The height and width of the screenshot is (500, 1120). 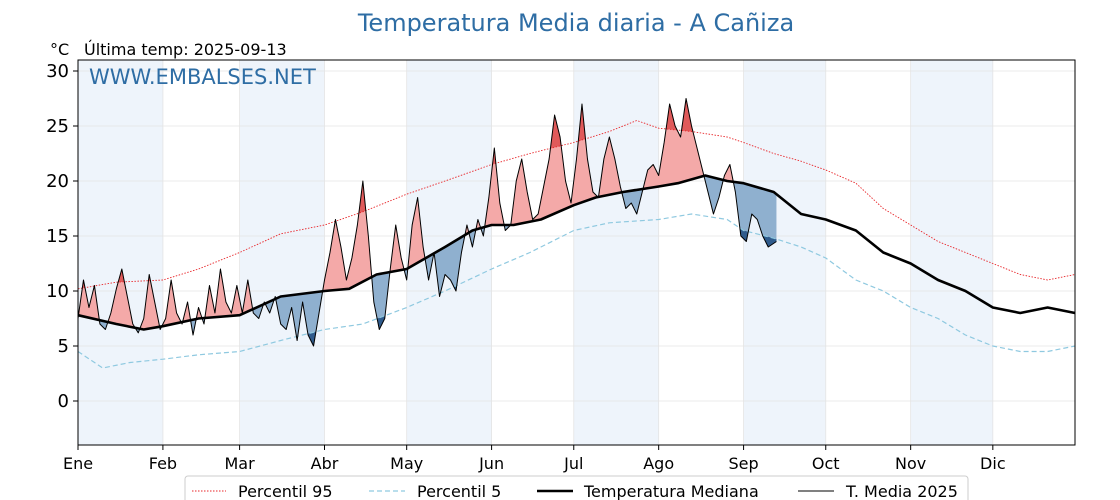 What do you see at coordinates (63, 401) in the screenshot?
I see `y-tick-label: 0` at bounding box center [63, 401].